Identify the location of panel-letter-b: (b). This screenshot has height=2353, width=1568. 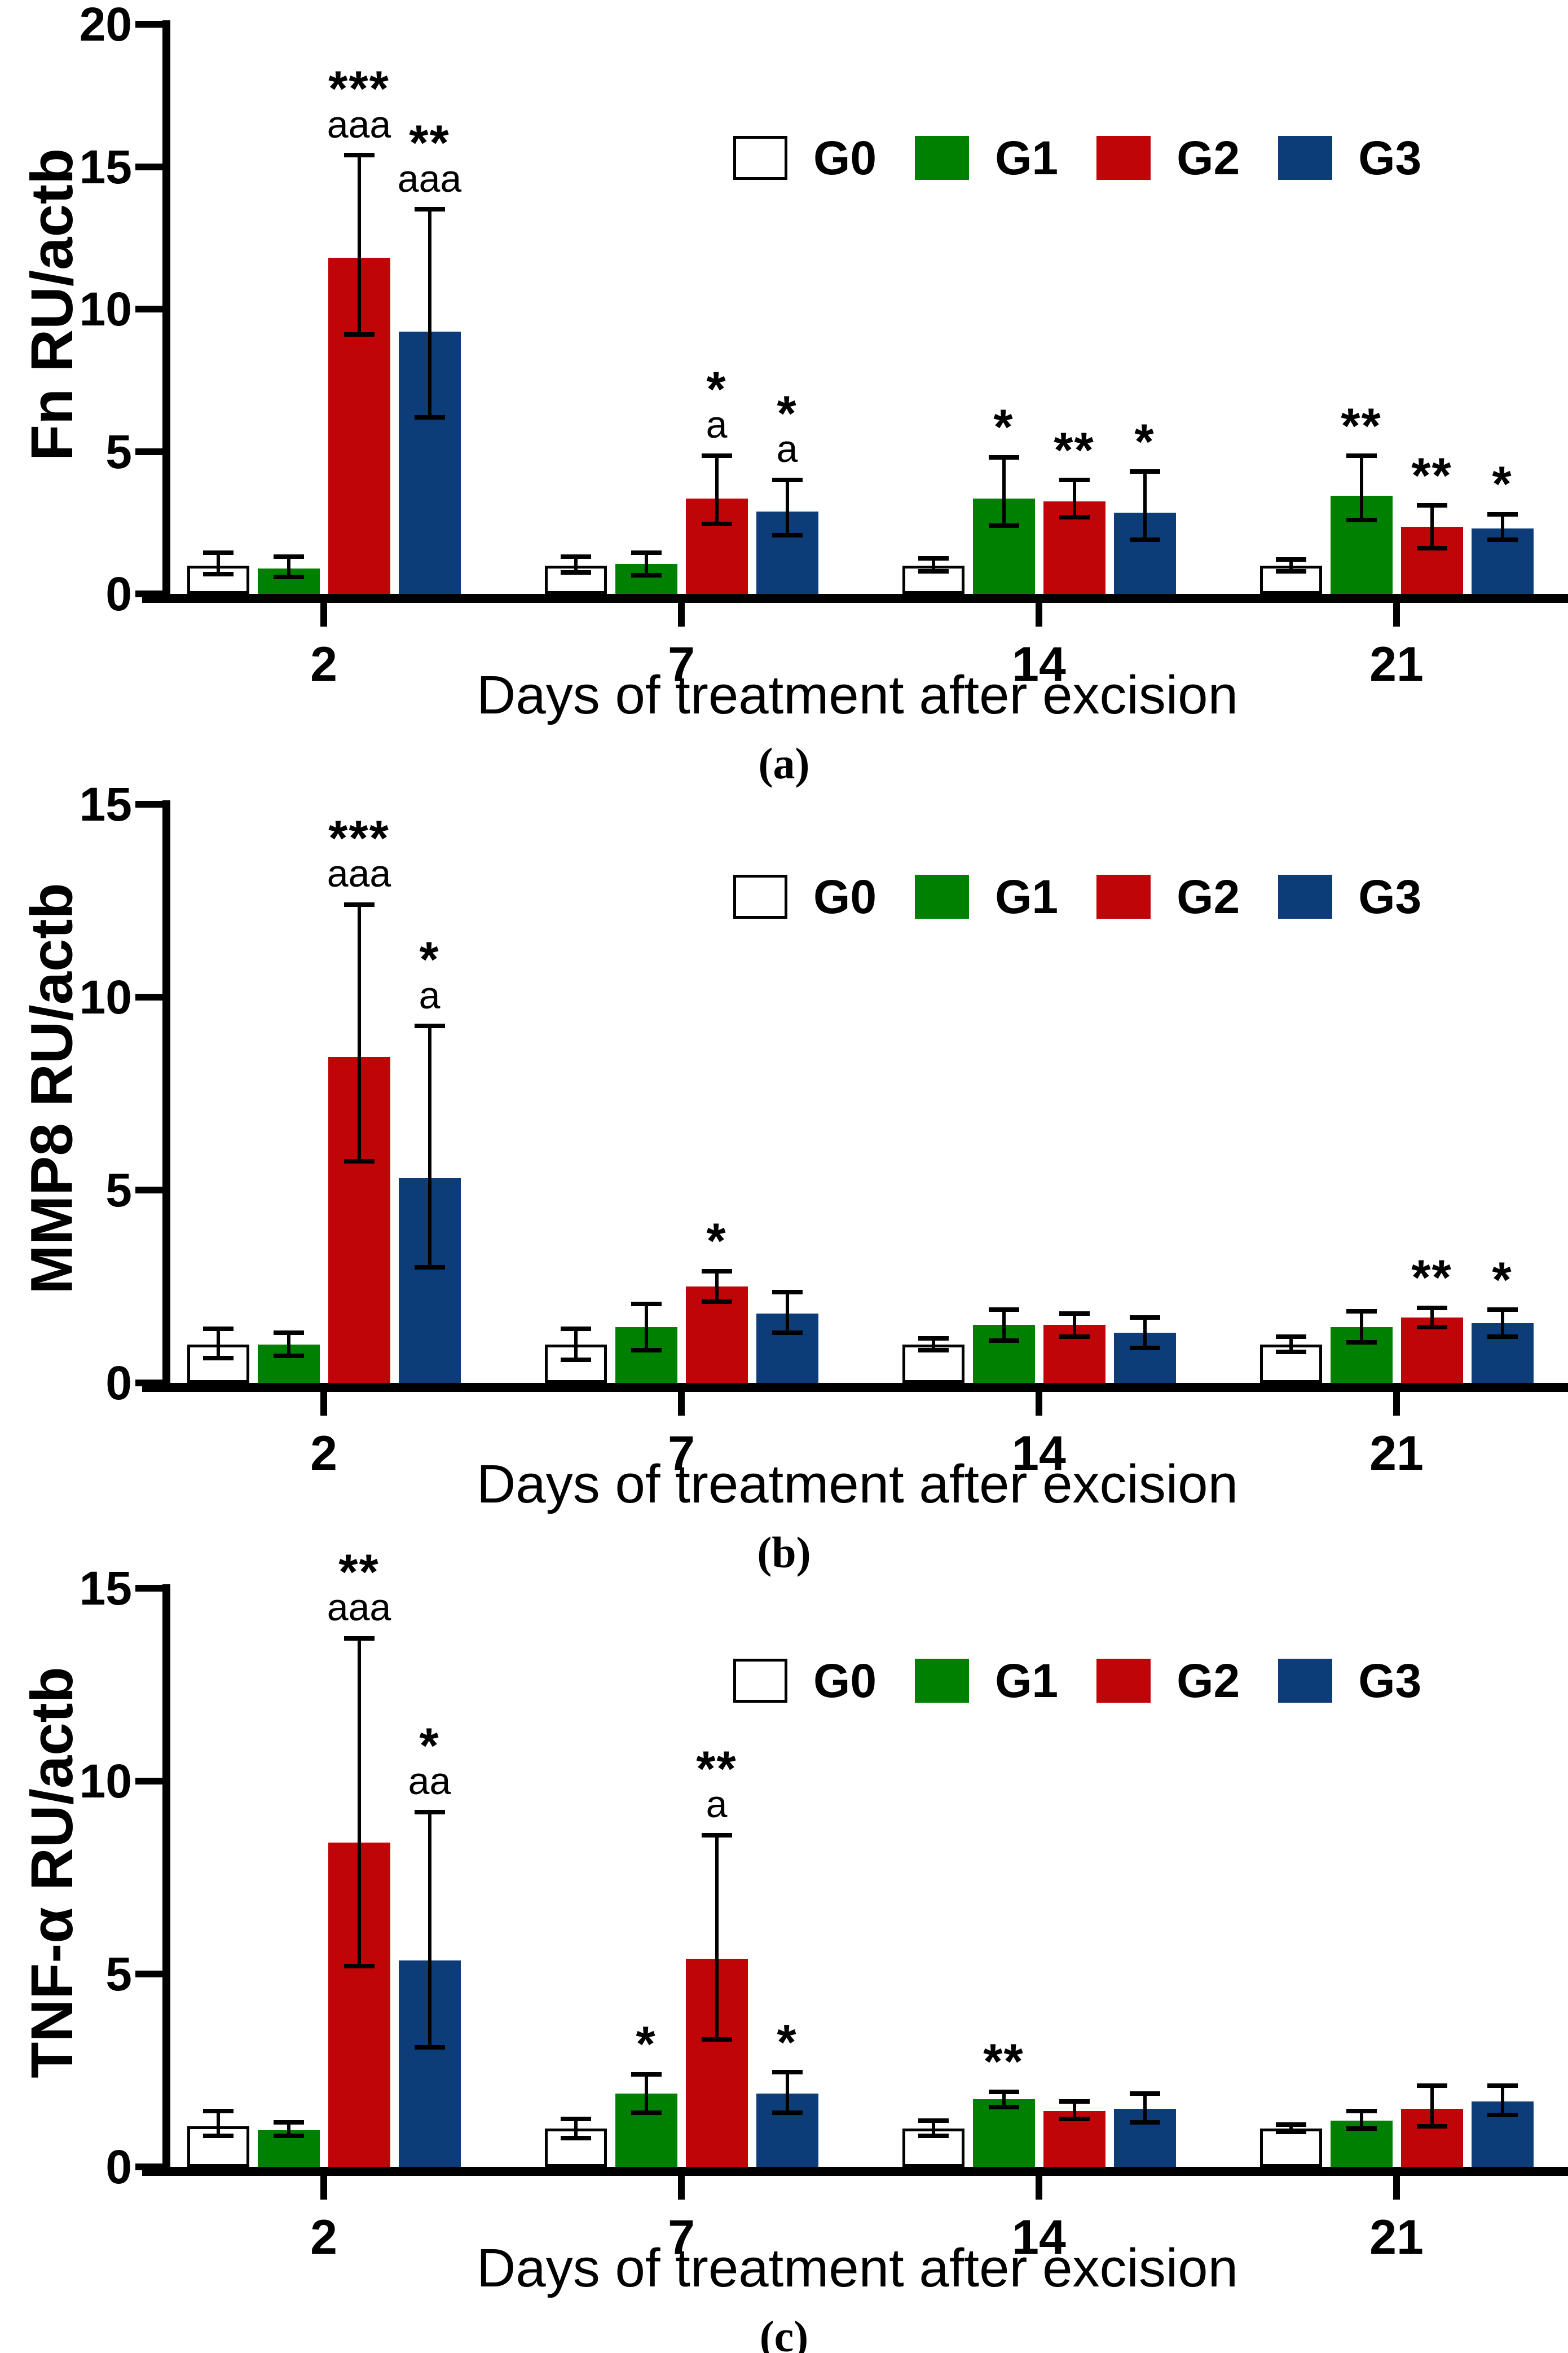
(784, 1552).